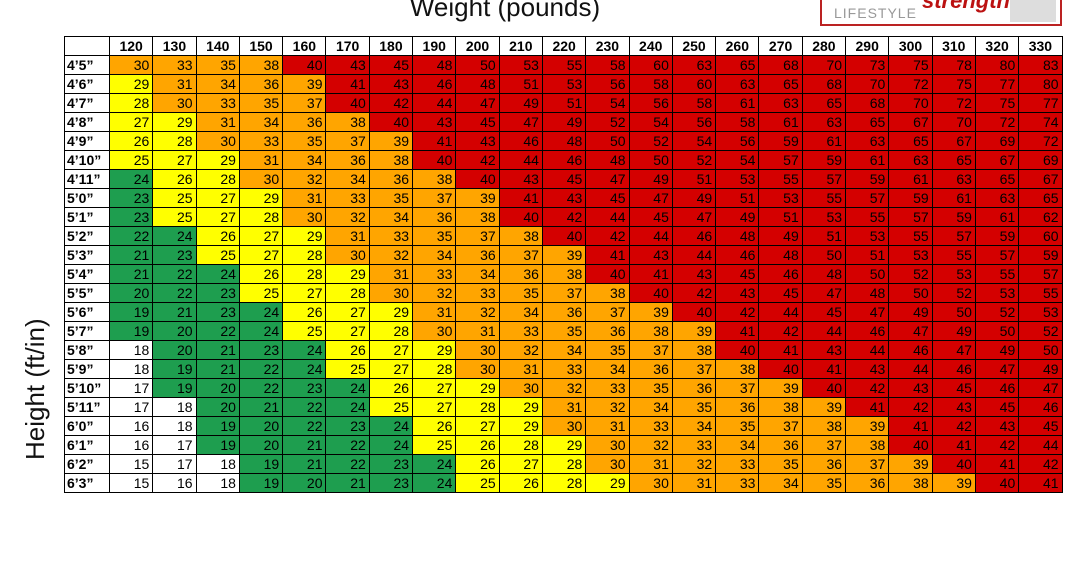  What do you see at coordinates (217, 141) in the screenshot?
I see `bmi-cell: 30` at bounding box center [217, 141].